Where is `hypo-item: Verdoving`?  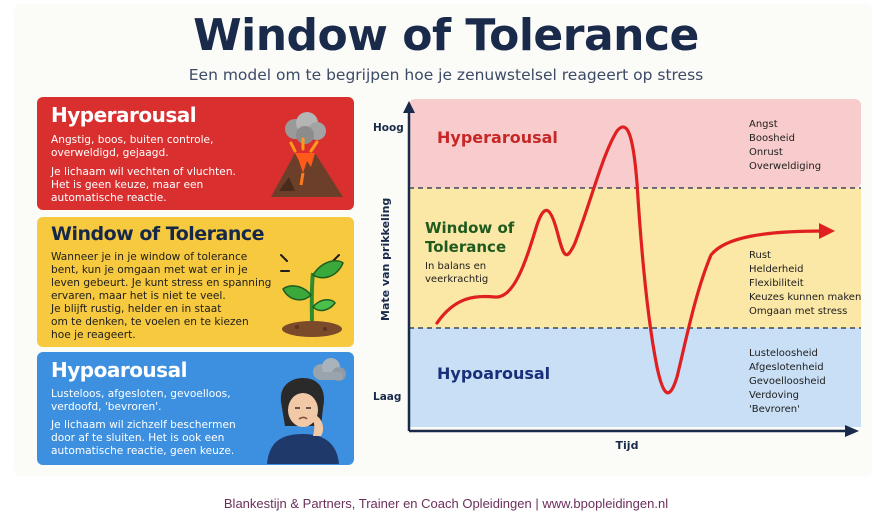 hypo-item: Verdoving is located at coordinates (774, 395).